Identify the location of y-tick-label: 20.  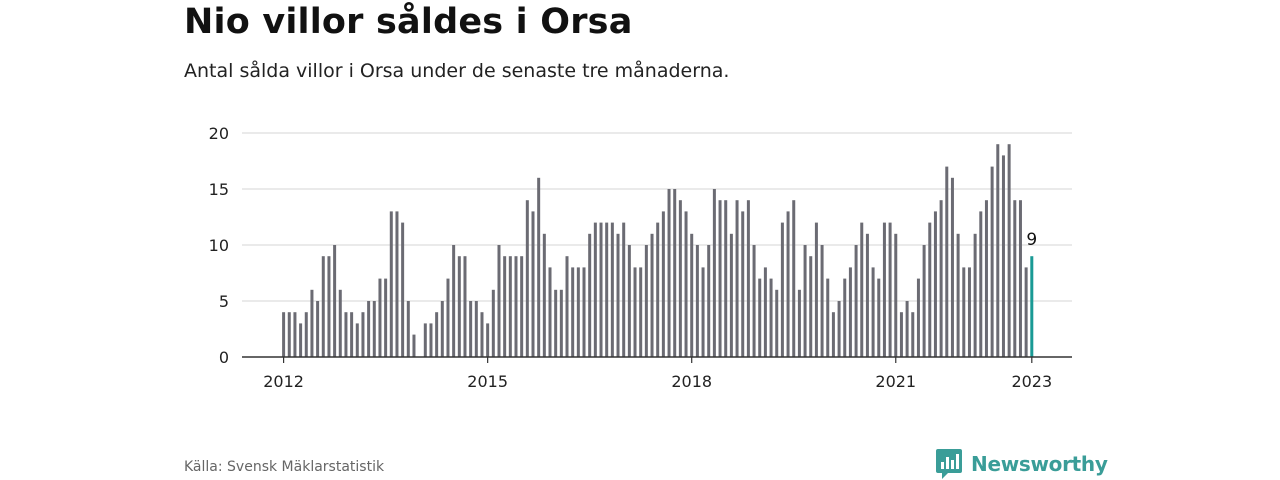
(219, 133).